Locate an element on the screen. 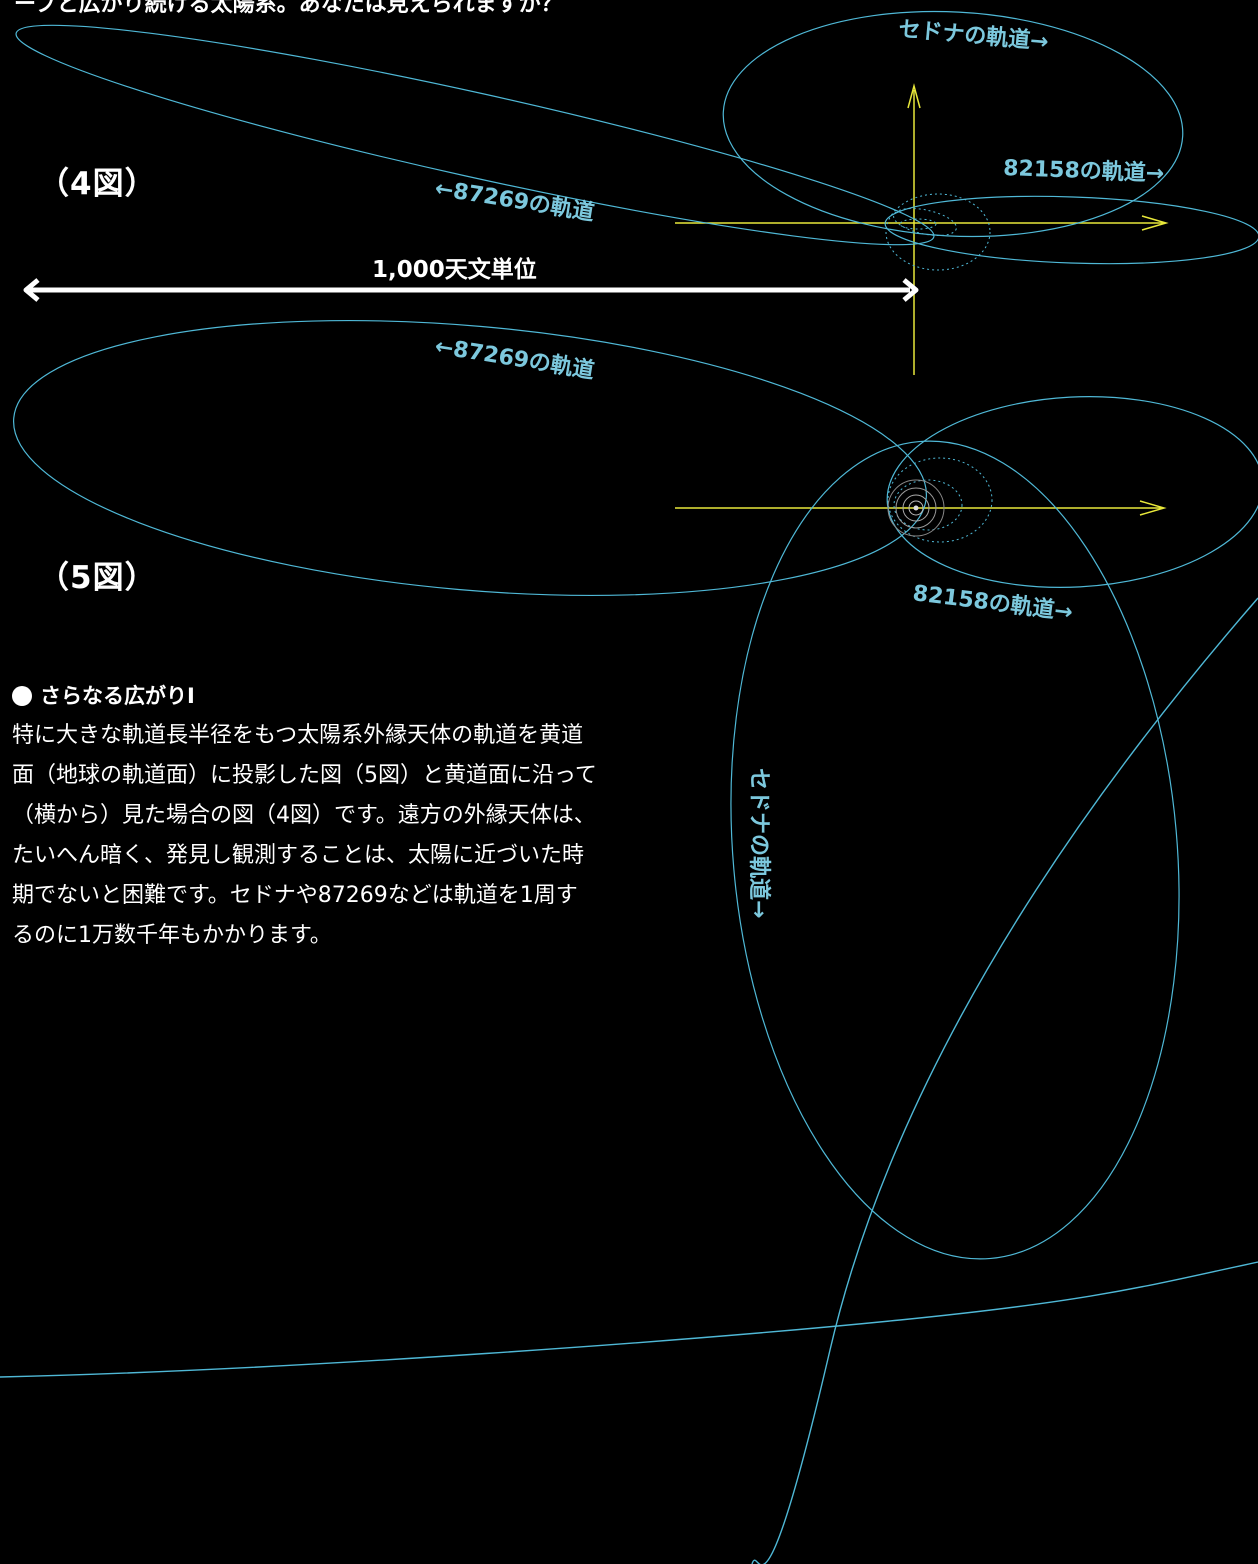 Image resolution: width=1258 pixels, height=1564 pixels. fig4-vertical-arrowhead is located at coordinates (914, 96).